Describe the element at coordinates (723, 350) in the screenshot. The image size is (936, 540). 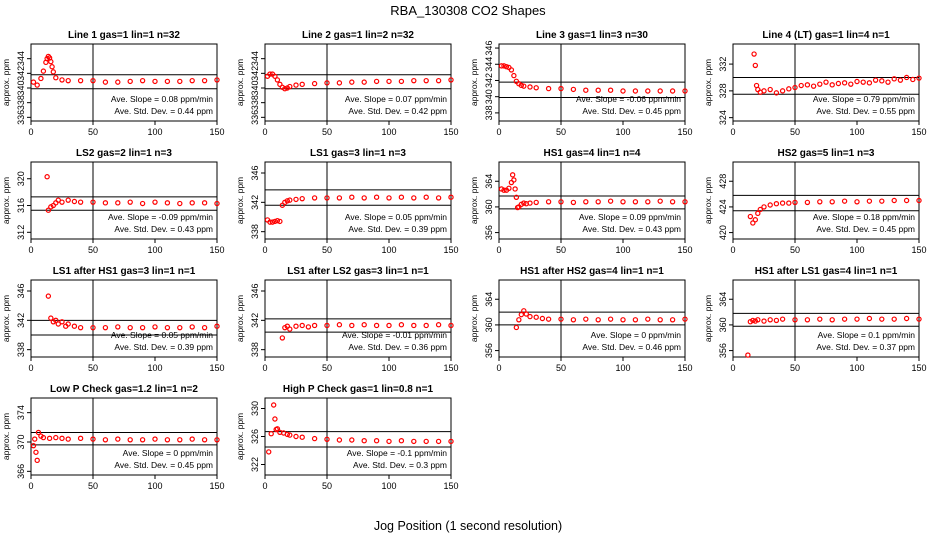
I see `y-tick-label: 356` at that location.